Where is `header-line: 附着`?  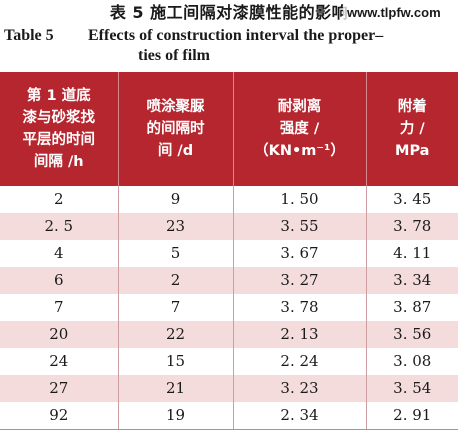 header-line: 附着 is located at coordinates (412, 107).